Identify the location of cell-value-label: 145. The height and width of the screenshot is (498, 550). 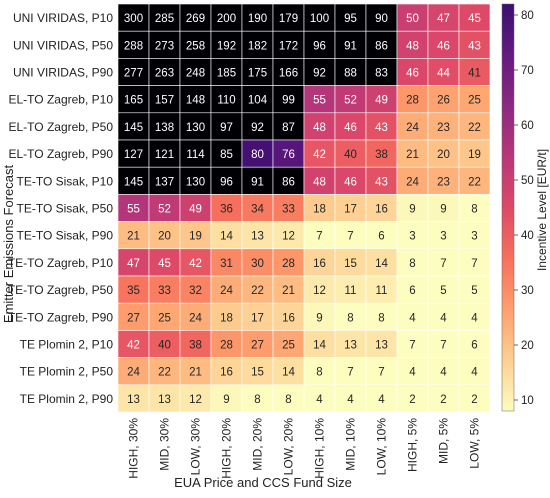
(133, 128).